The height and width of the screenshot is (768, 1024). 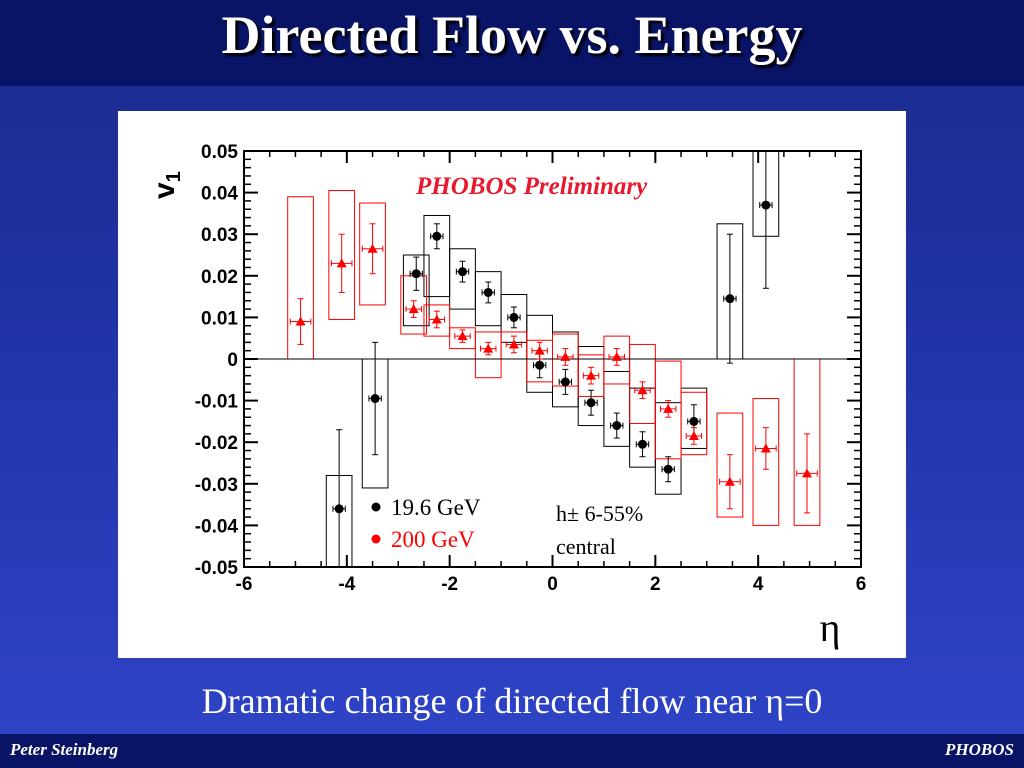 I want to click on y-tick-label: -0.01, so click(x=217, y=402).